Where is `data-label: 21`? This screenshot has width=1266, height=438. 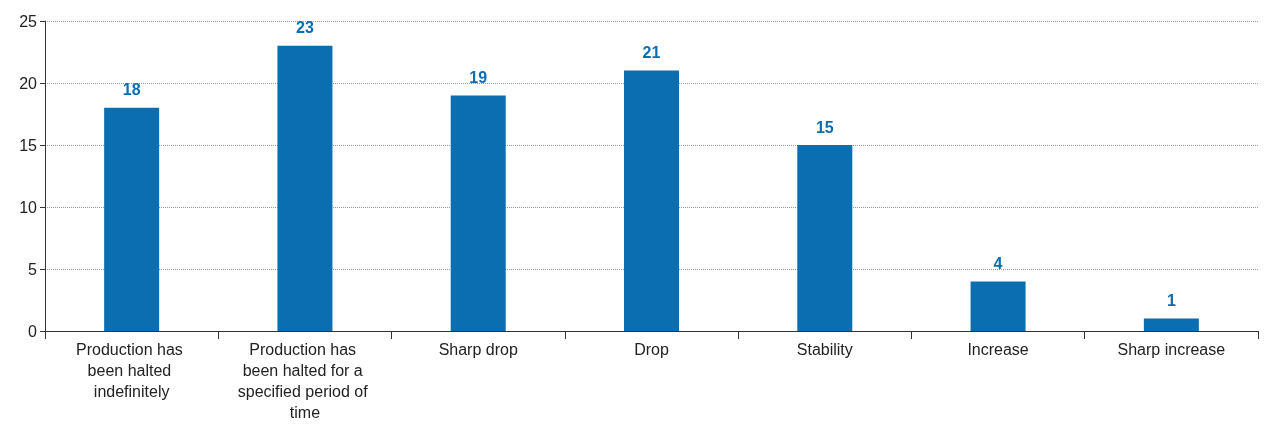
data-label: 21 is located at coordinates (651, 53).